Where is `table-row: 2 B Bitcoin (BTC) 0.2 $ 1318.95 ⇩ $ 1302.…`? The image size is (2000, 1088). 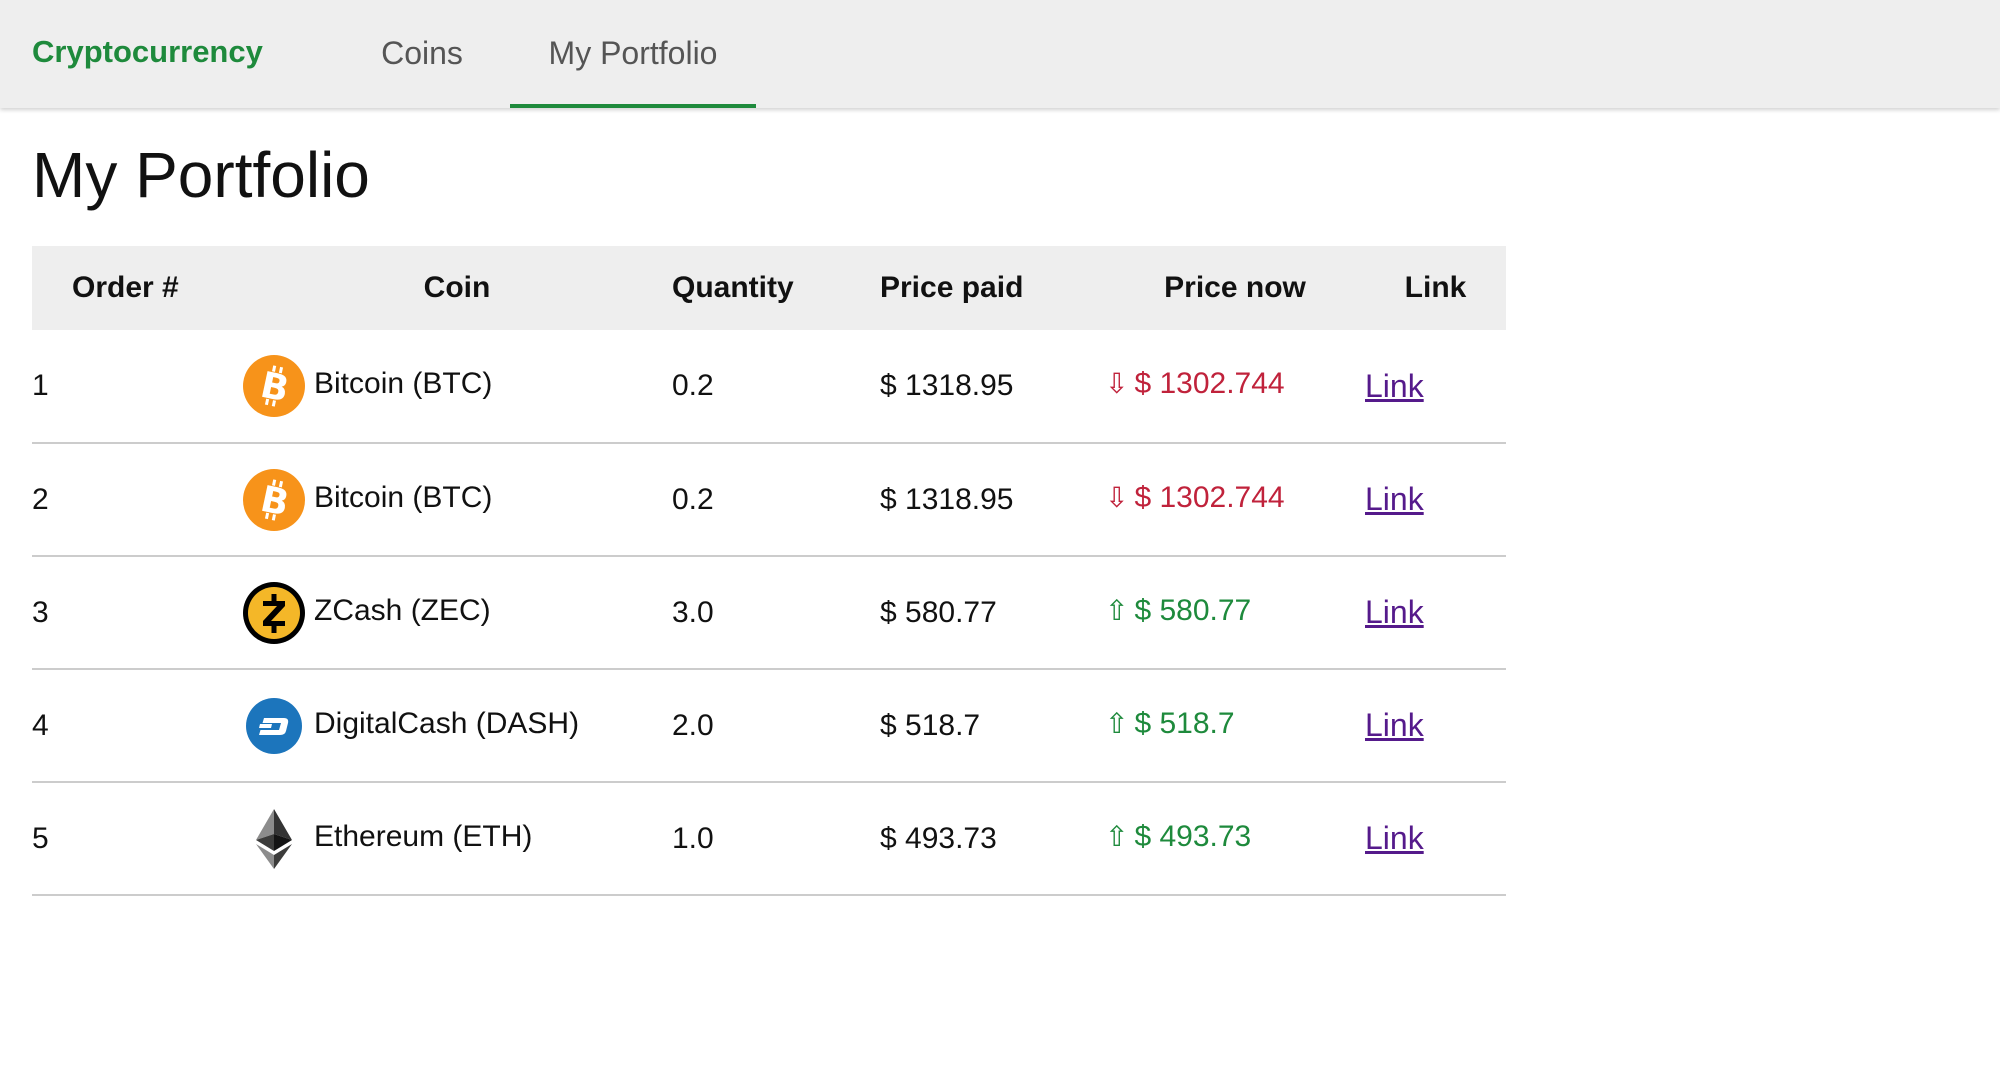
table-row: 2 B Bitcoin (BTC) 0.2 $ 1318.95 ⇩ $ 1302.… is located at coordinates (769, 499).